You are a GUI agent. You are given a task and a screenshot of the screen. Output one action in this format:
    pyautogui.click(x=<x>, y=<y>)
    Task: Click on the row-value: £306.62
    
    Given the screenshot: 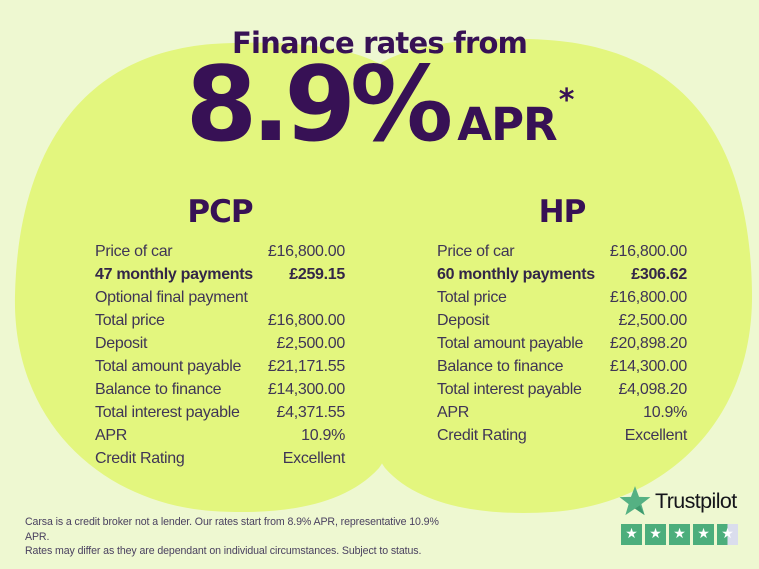 What is the action you would take?
    pyautogui.click(x=659, y=274)
    